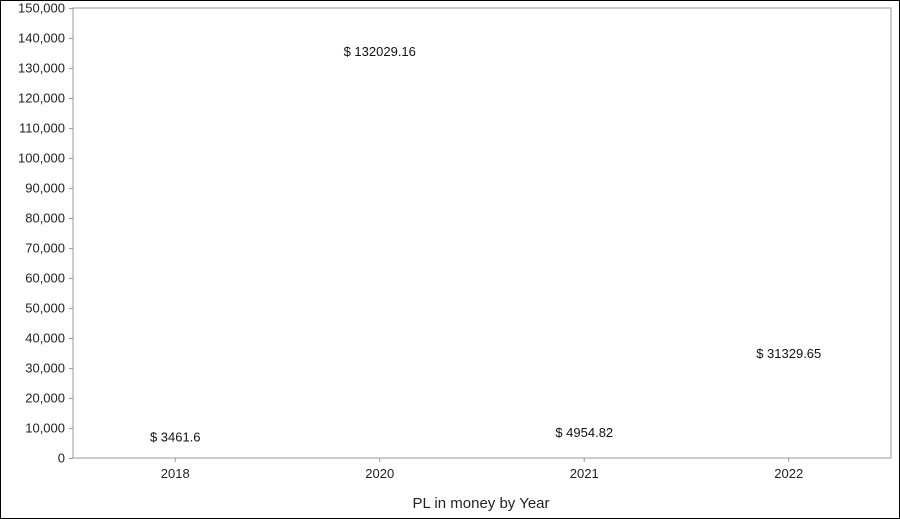 This screenshot has height=519, width=900. I want to click on y-tick-label: 40,000, so click(45, 338).